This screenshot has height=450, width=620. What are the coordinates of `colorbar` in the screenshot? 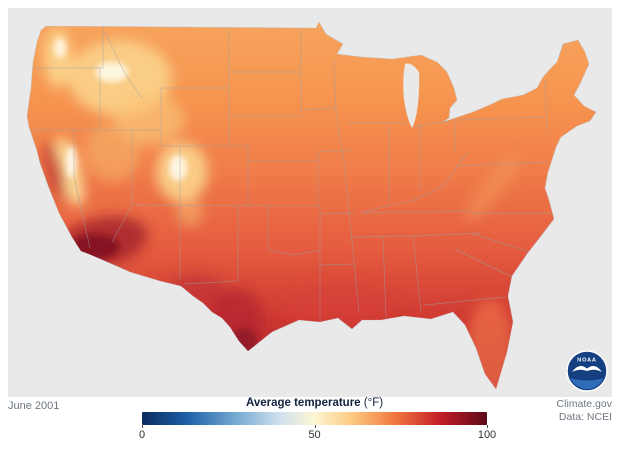 It's located at (314, 418).